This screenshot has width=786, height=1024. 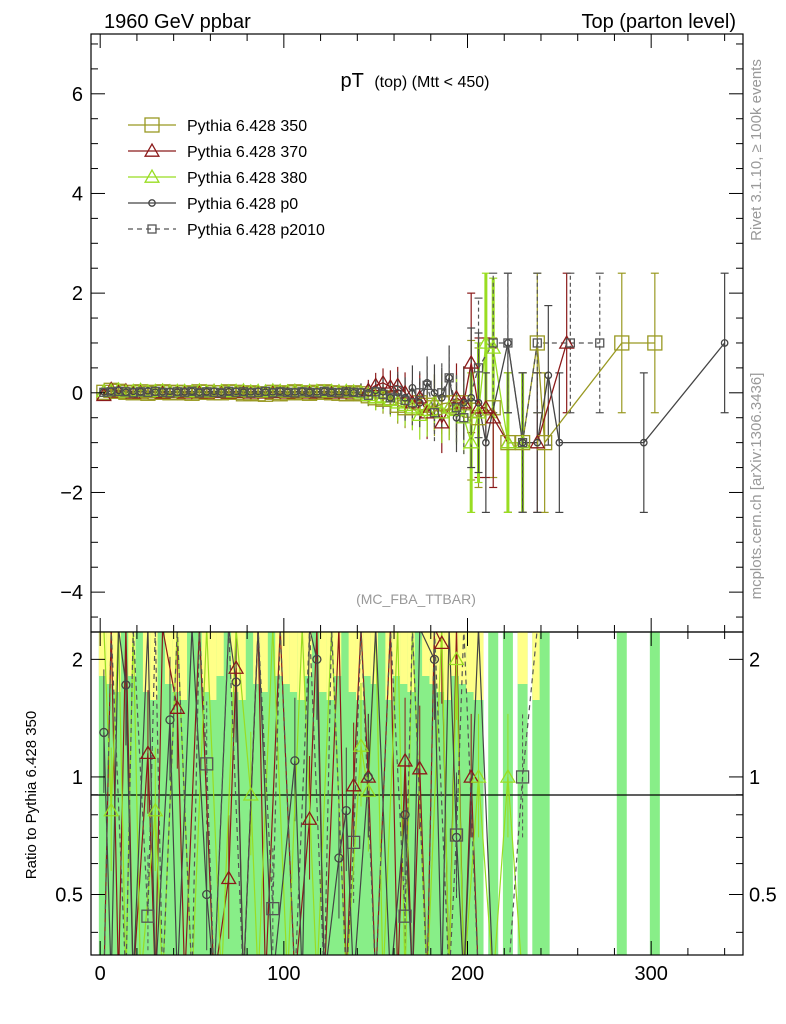 I want to click on y-tick-label: 2, so click(x=77, y=294).